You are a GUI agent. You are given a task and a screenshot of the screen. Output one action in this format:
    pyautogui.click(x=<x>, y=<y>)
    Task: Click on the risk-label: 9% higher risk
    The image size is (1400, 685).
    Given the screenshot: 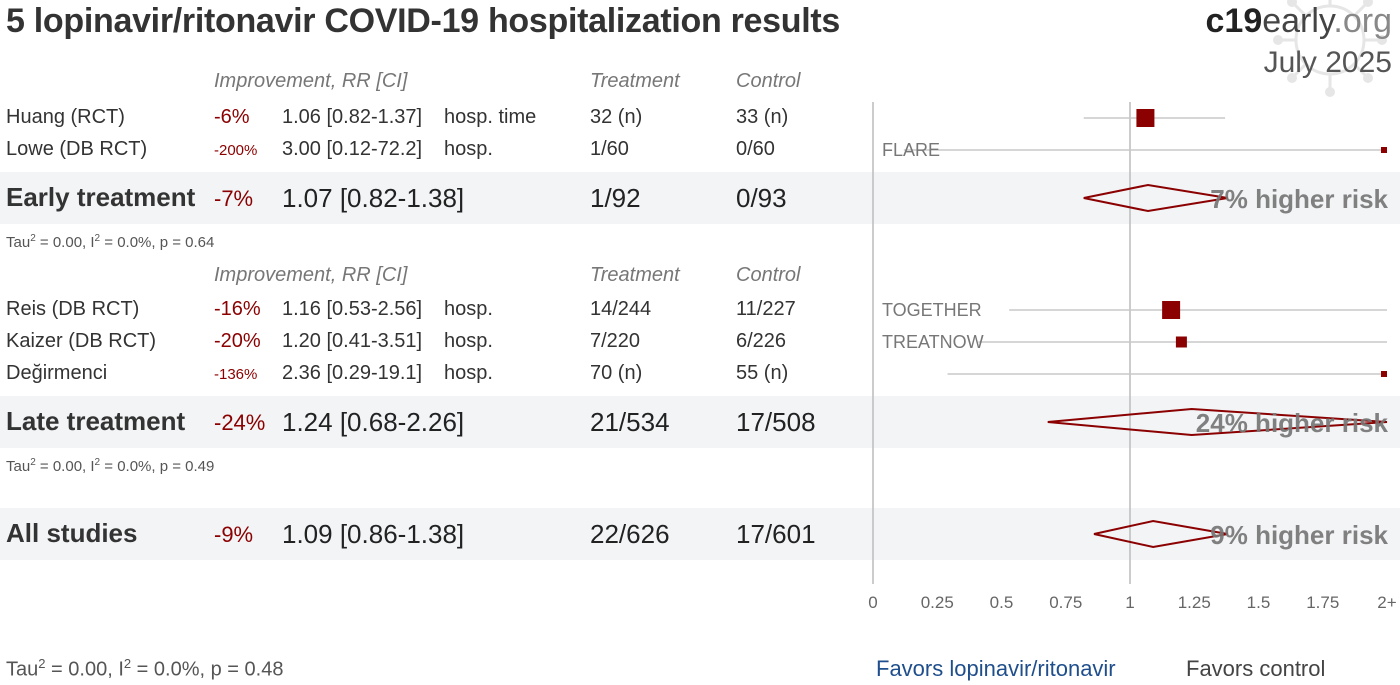 What is the action you would take?
    pyautogui.click(x=1299, y=535)
    